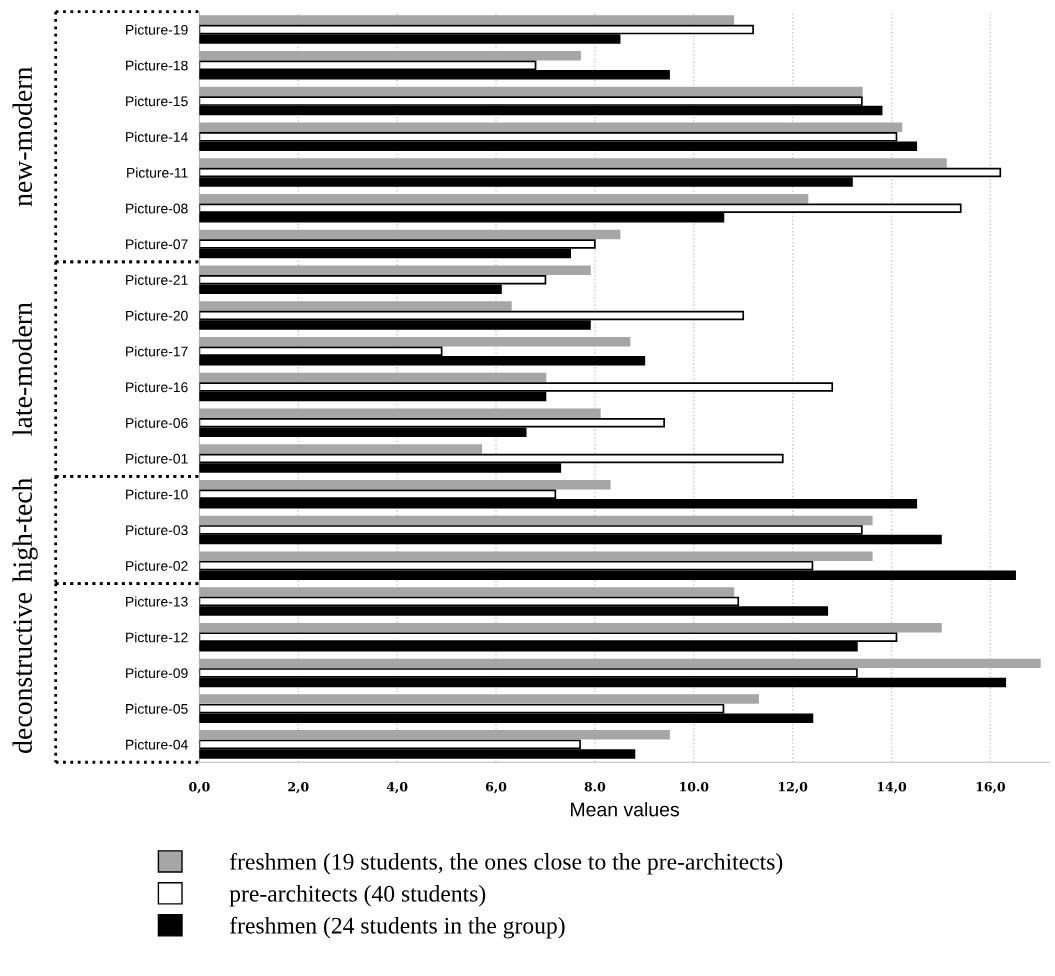  What do you see at coordinates (157, 458) in the screenshot?
I see `y-tick-label: Picture-01` at bounding box center [157, 458].